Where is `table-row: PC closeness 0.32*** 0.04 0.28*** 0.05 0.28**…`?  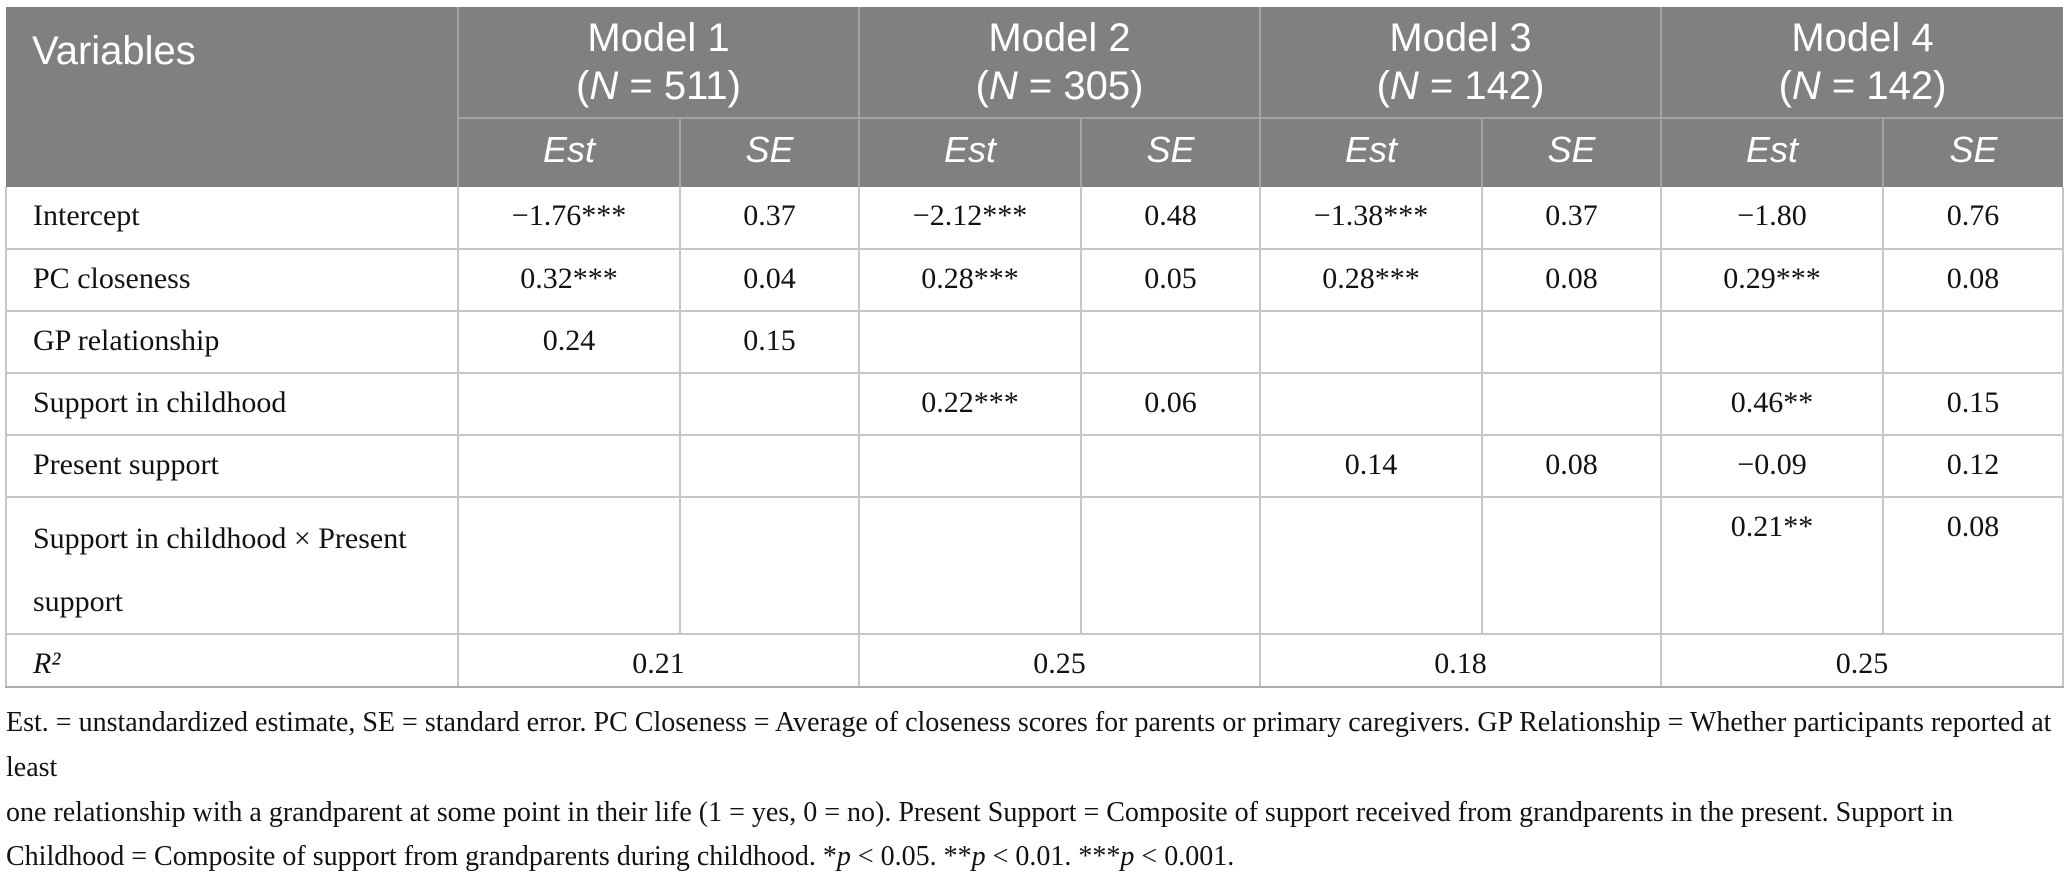
table-row: PC closeness 0.32*** 0.04 0.28*** 0.05 0.28**… is located at coordinates (1034, 280).